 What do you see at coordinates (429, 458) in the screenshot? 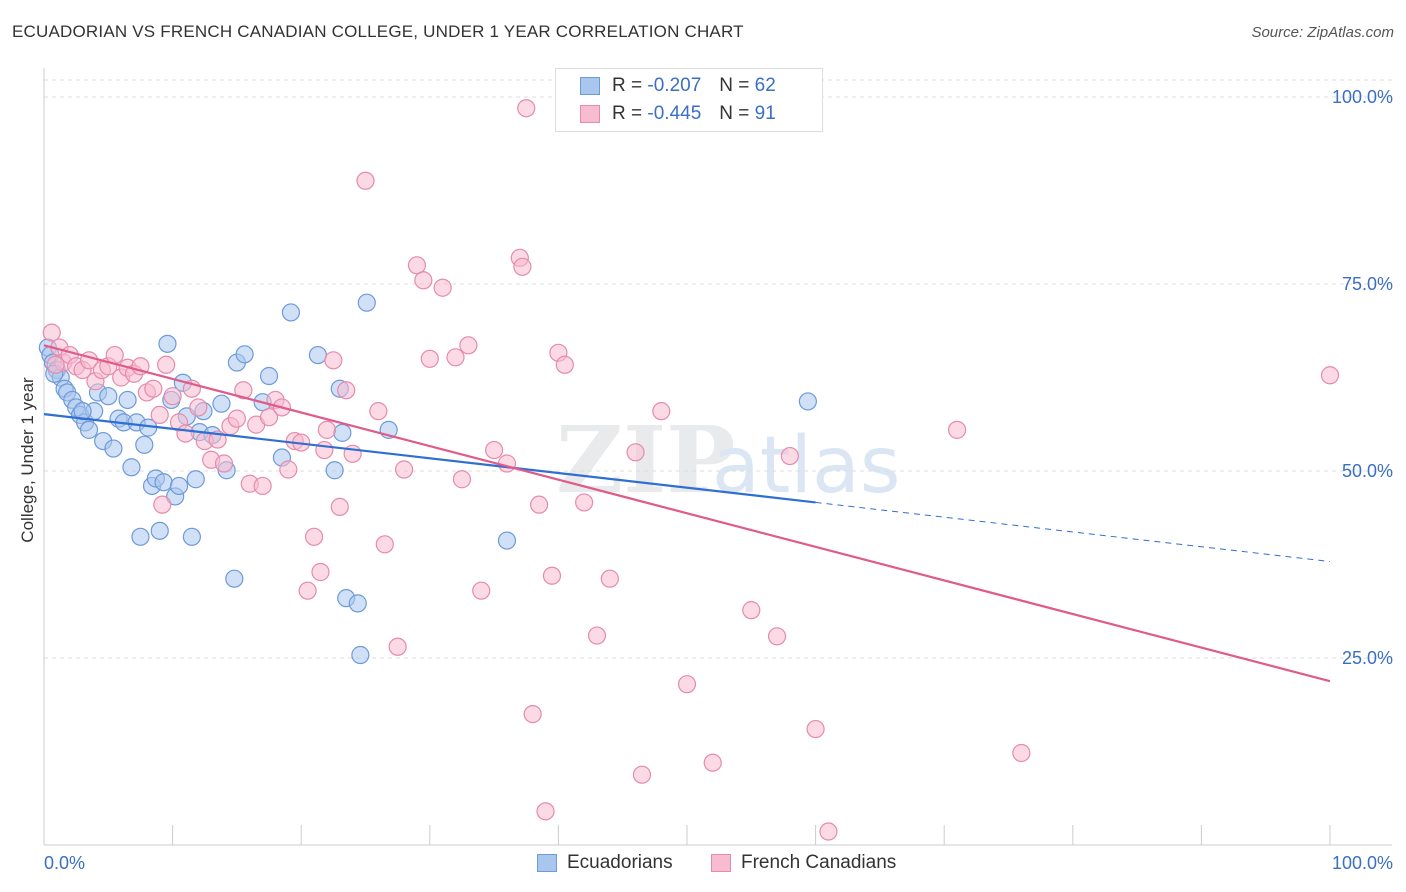
I see `ecuadorian-trend-line` at bounding box center [429, 458].